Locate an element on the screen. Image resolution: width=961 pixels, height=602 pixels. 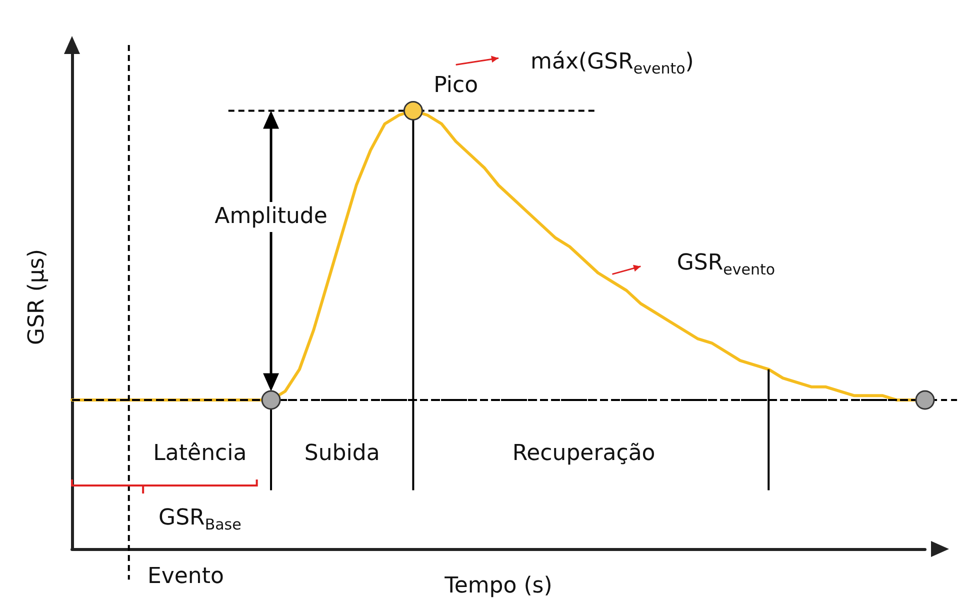
annotation: GSR$_{Base}$ is located at coordinates (200, 519).